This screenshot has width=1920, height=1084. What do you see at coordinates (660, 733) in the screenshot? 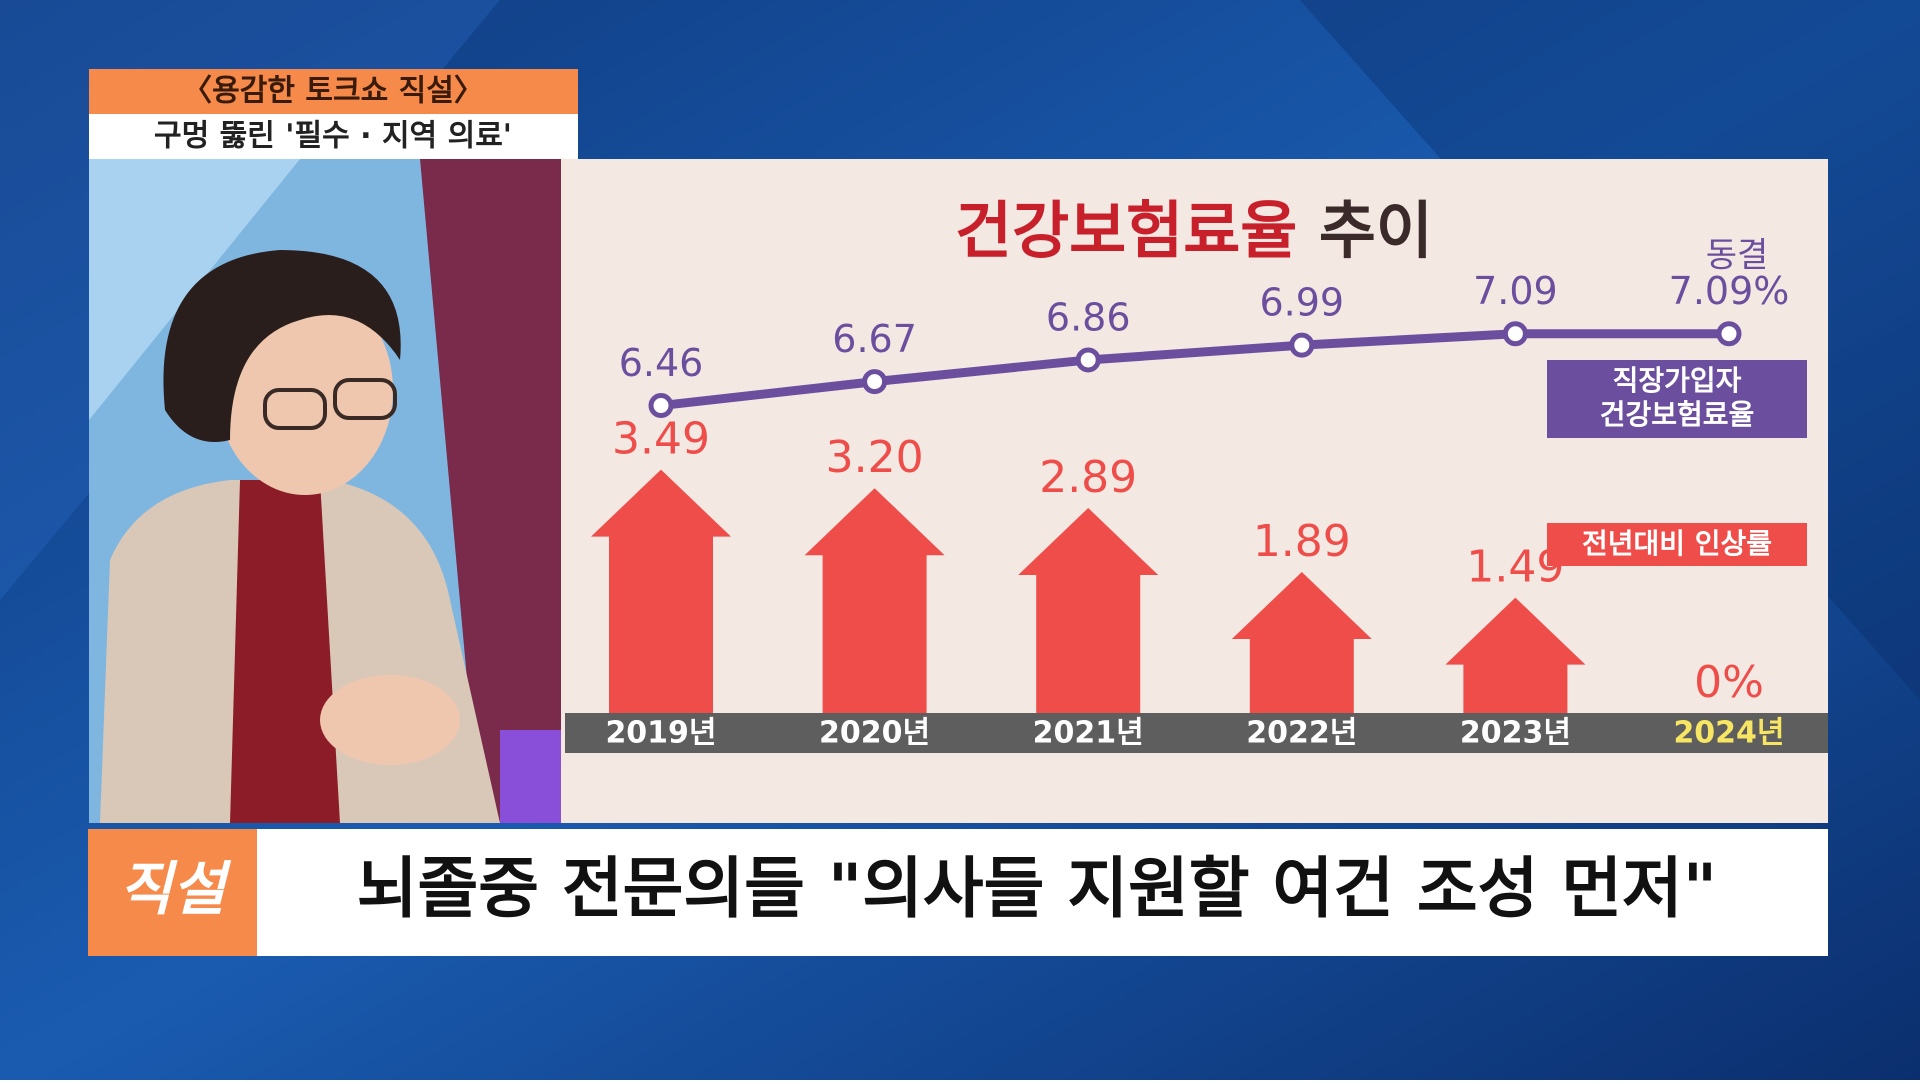
I see `x-tick-label: 2019년` at bounding box center [660, 733].